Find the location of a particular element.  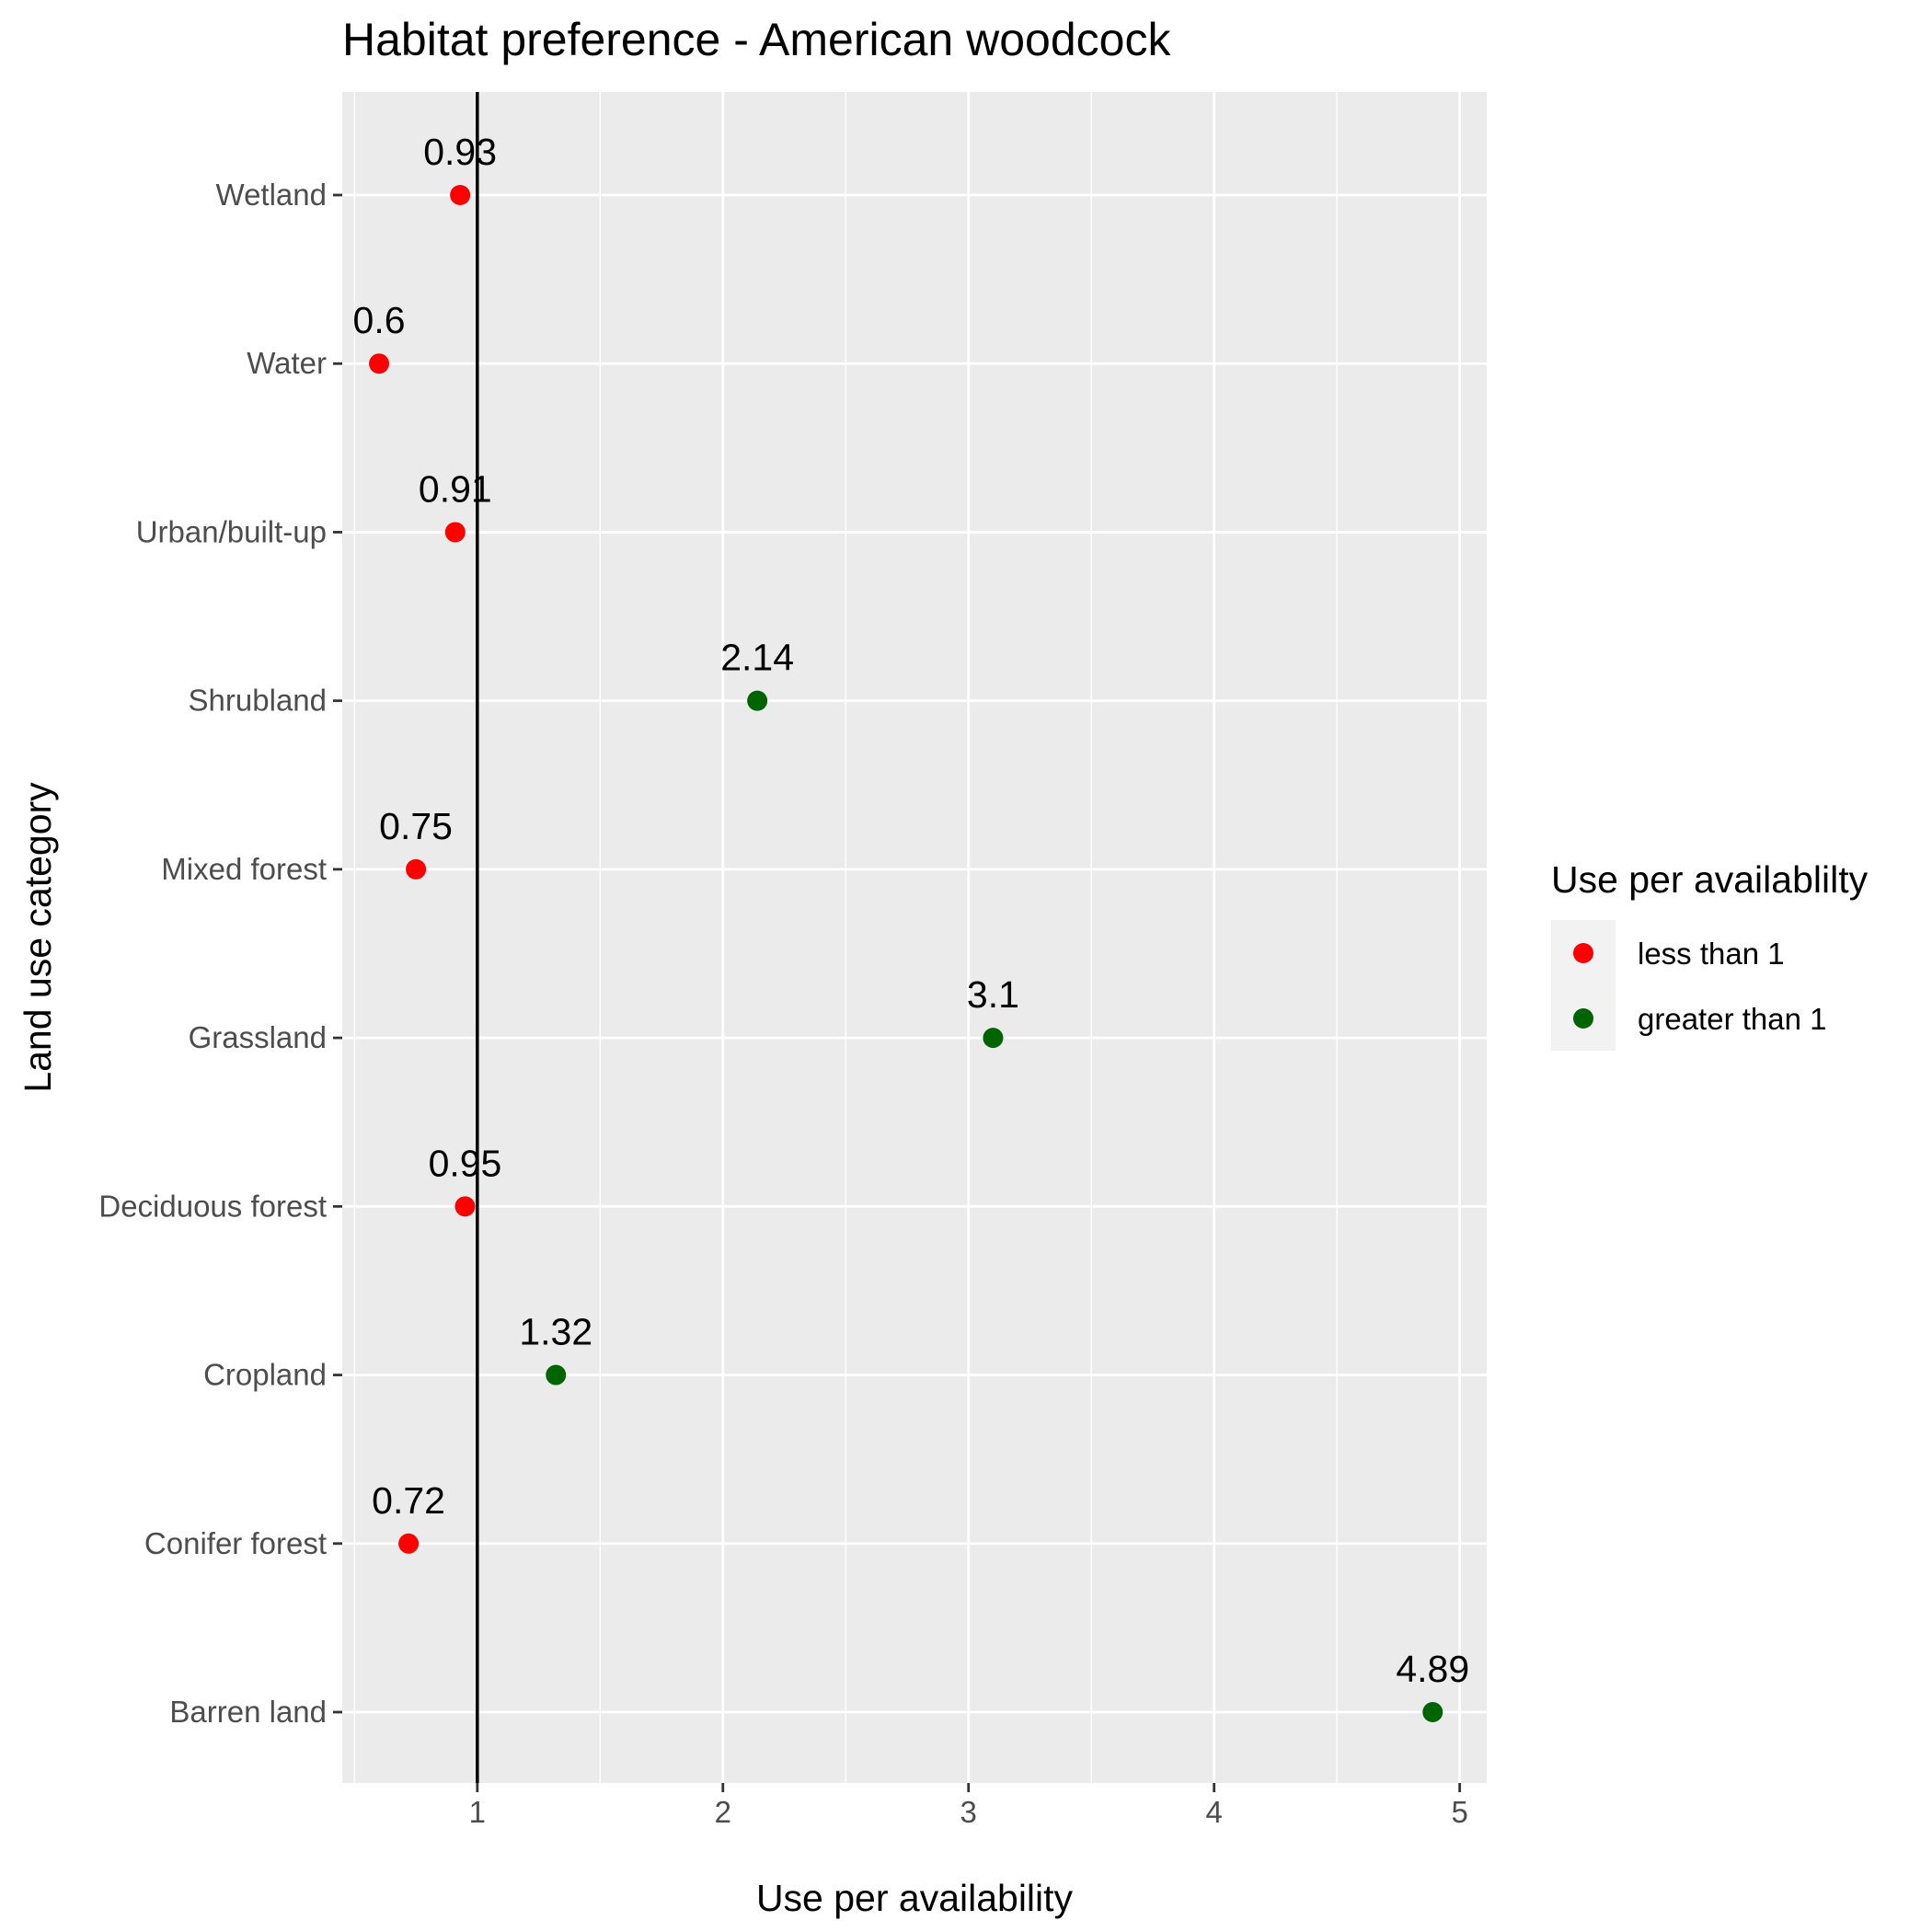

legend-label-less-than-1: less than 1 is located at coordinates (1711, 954).